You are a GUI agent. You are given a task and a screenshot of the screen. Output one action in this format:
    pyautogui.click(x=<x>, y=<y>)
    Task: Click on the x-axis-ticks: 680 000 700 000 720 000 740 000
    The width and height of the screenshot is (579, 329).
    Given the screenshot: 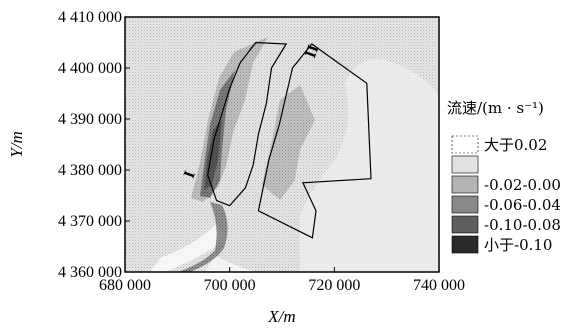 What is the action you would take?
    pyautogui.click(x=282, y=280)
    